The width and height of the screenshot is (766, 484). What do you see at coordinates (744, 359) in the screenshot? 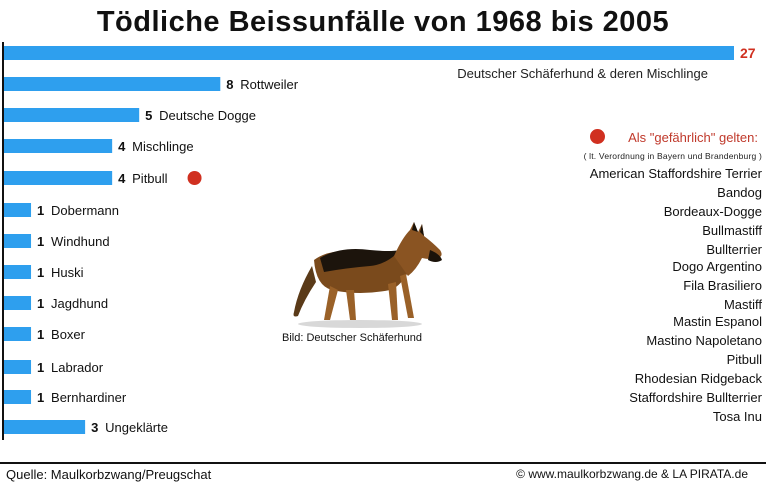
I see `legend-item-pitbull: Pitbull` at bounding box center [744, 359].